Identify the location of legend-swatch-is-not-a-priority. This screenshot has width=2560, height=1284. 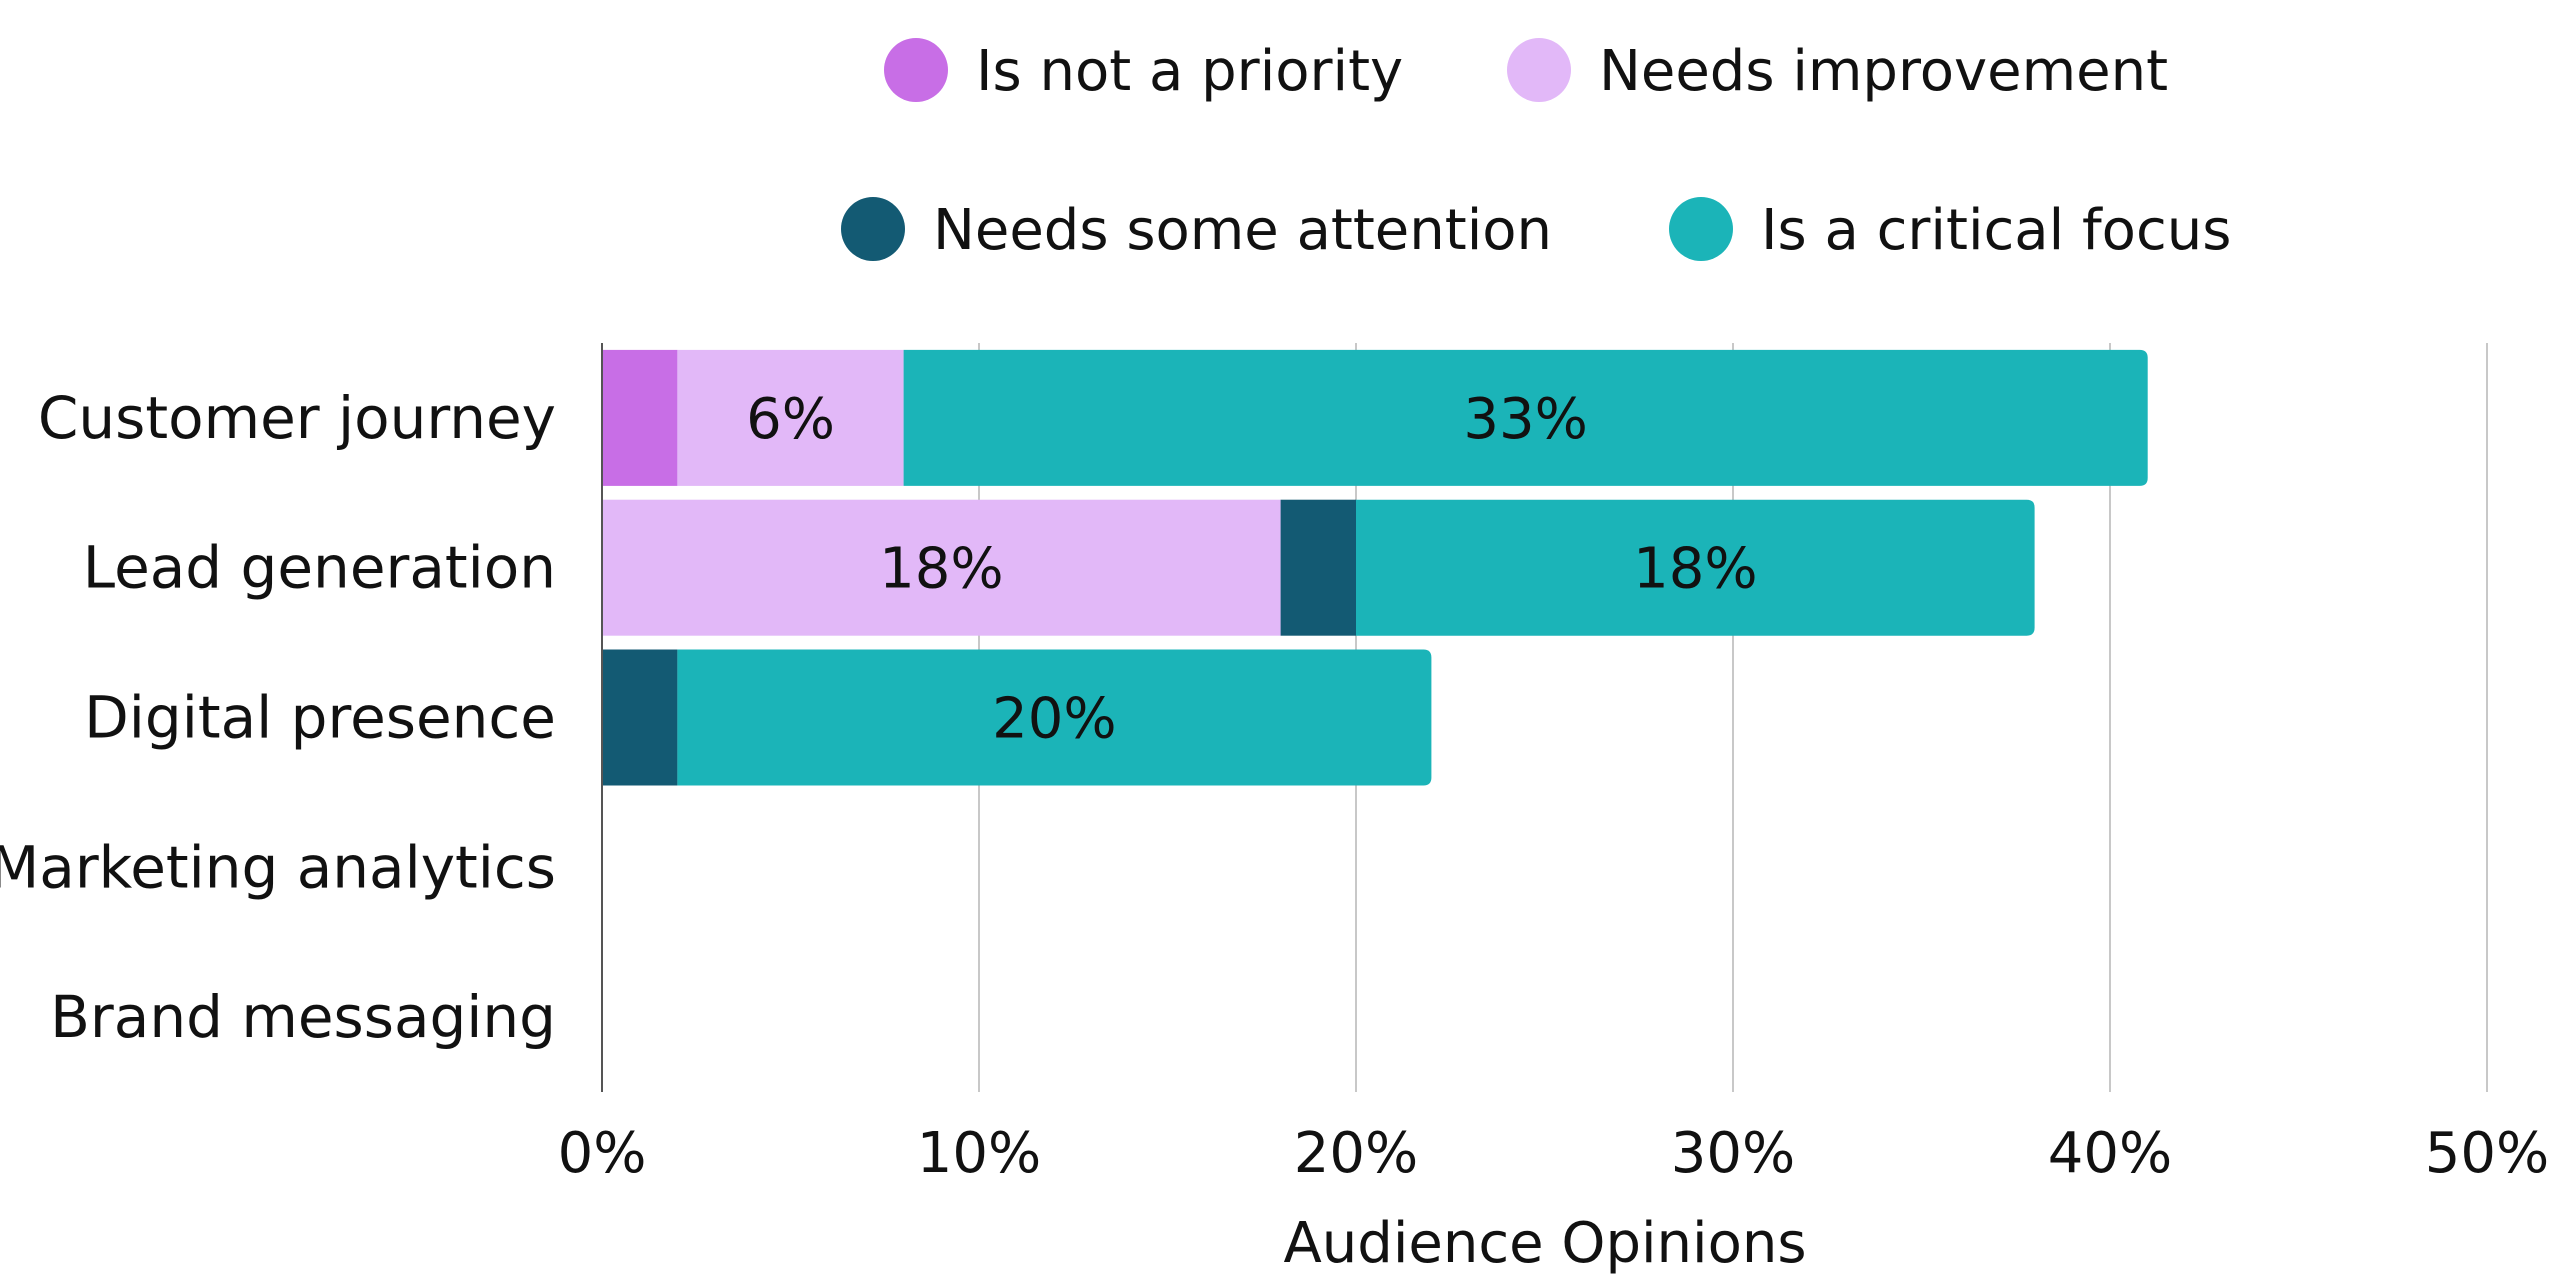
(916, 70).